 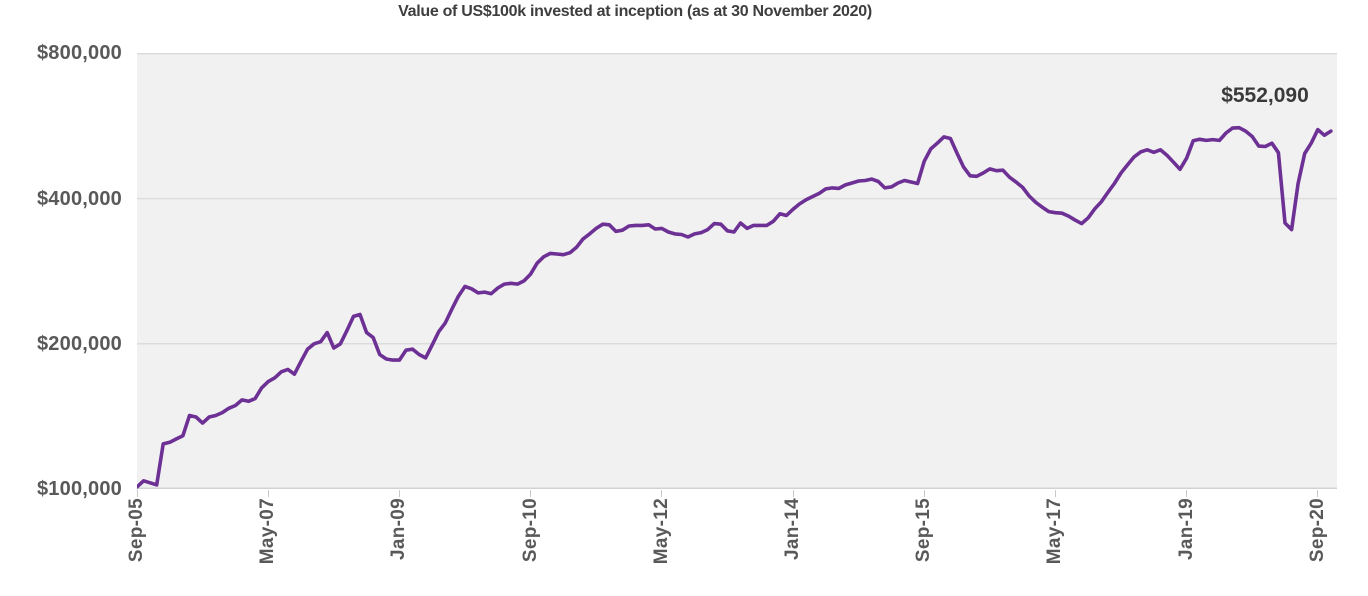 I want to click on x-axis-label: May-17, so click(x=1055, y=531).